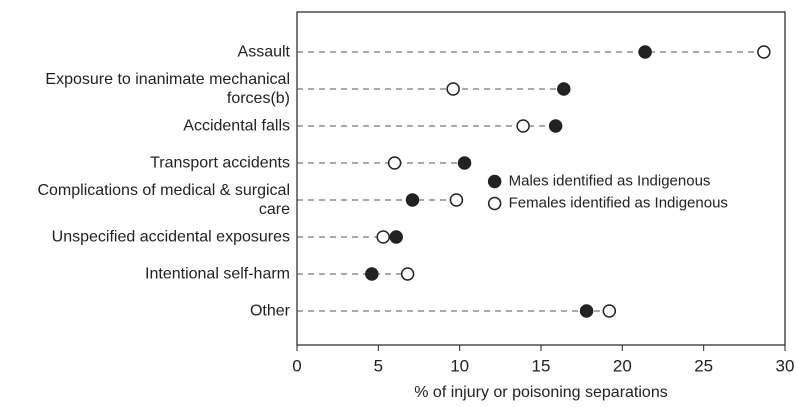 The height and width of the screenshot is (407, 795). I want to click on legend-label: Males identified as Indigenous, so click(610, 180).